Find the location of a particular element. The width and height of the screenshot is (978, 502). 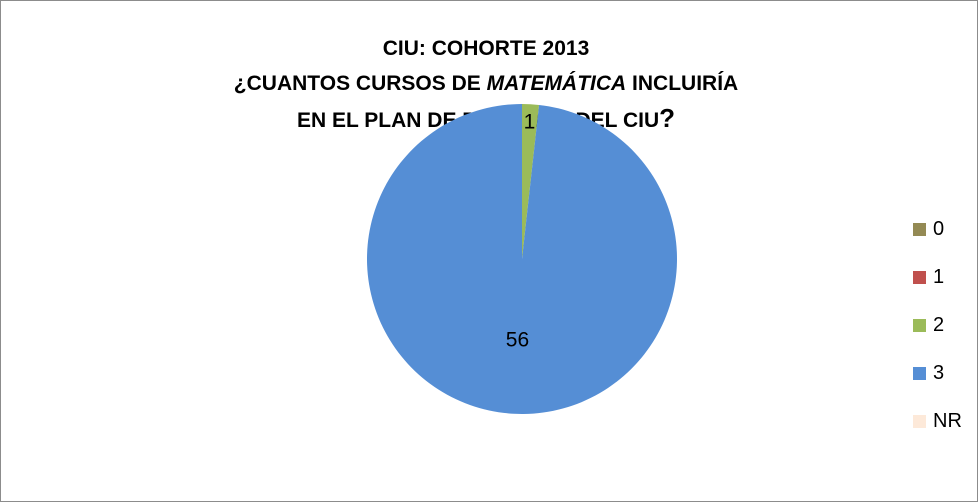

title-line-3-question-mark: ? is located at coordinates (667, 118).